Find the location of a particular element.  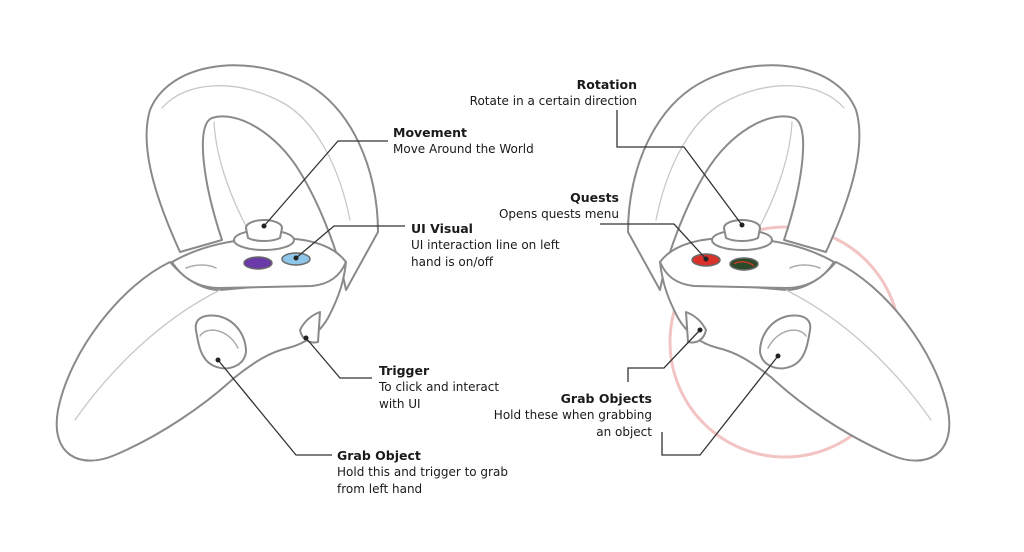

ui-visual-leader is located at coordinates (350, 242).